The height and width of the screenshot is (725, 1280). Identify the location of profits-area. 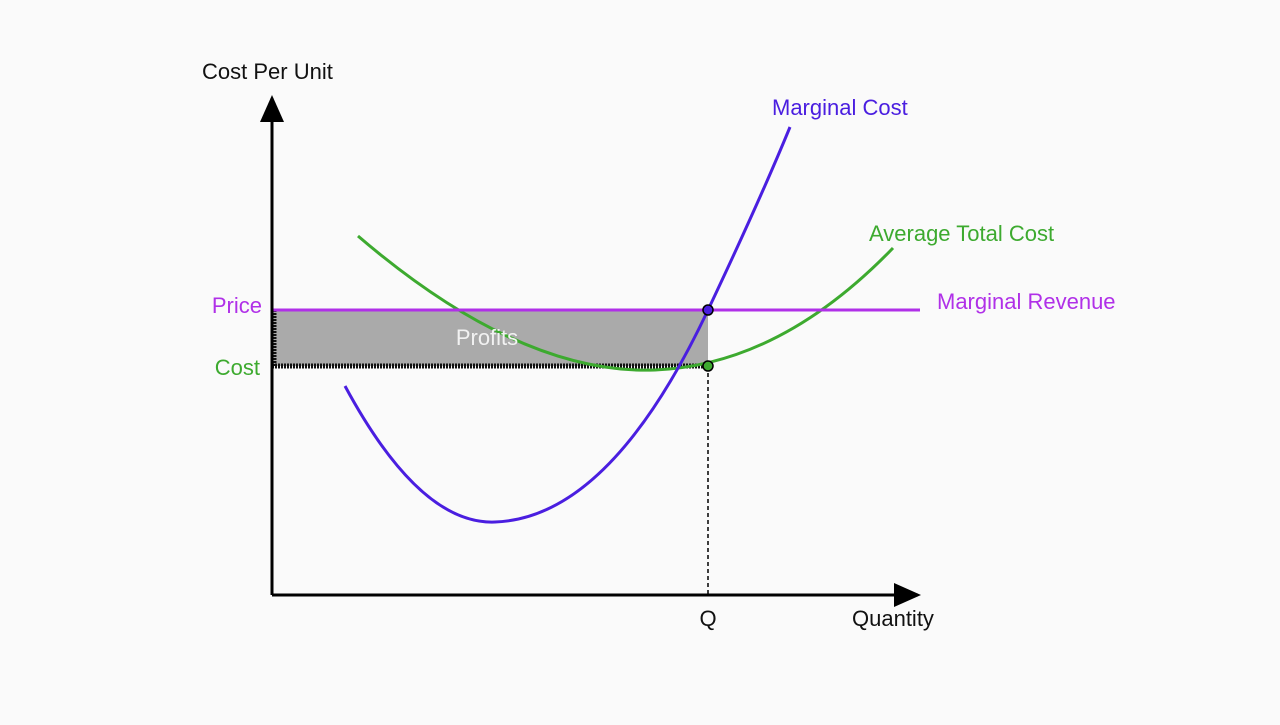
(490, 338).